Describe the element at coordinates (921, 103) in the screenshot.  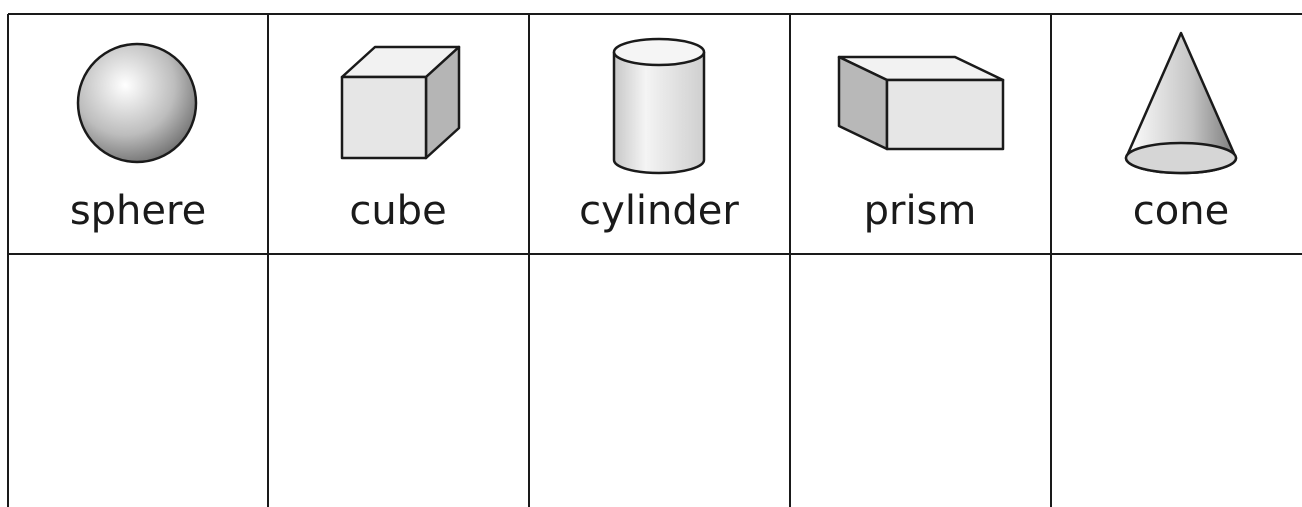
I see `prism-icon` at that location.